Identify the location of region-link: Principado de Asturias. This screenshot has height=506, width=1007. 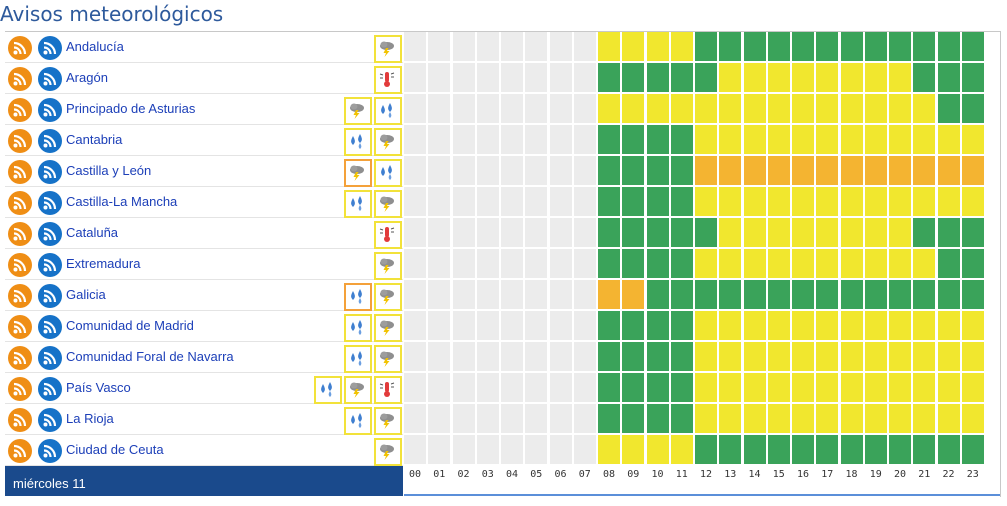
(131, 108).